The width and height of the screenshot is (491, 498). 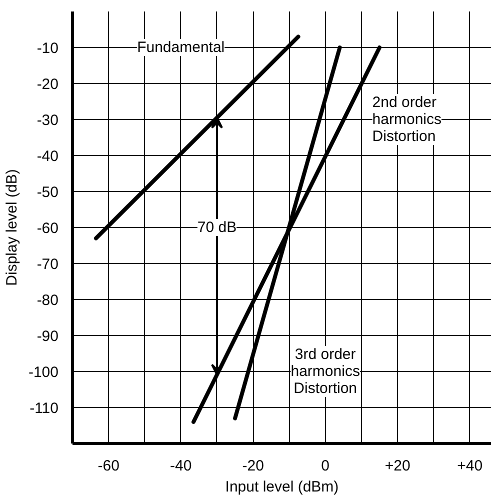 What do you see at coordinates (47, 84) in the screenshot?
I see `y-tick-label: -20` at bounding box center [47, 84].